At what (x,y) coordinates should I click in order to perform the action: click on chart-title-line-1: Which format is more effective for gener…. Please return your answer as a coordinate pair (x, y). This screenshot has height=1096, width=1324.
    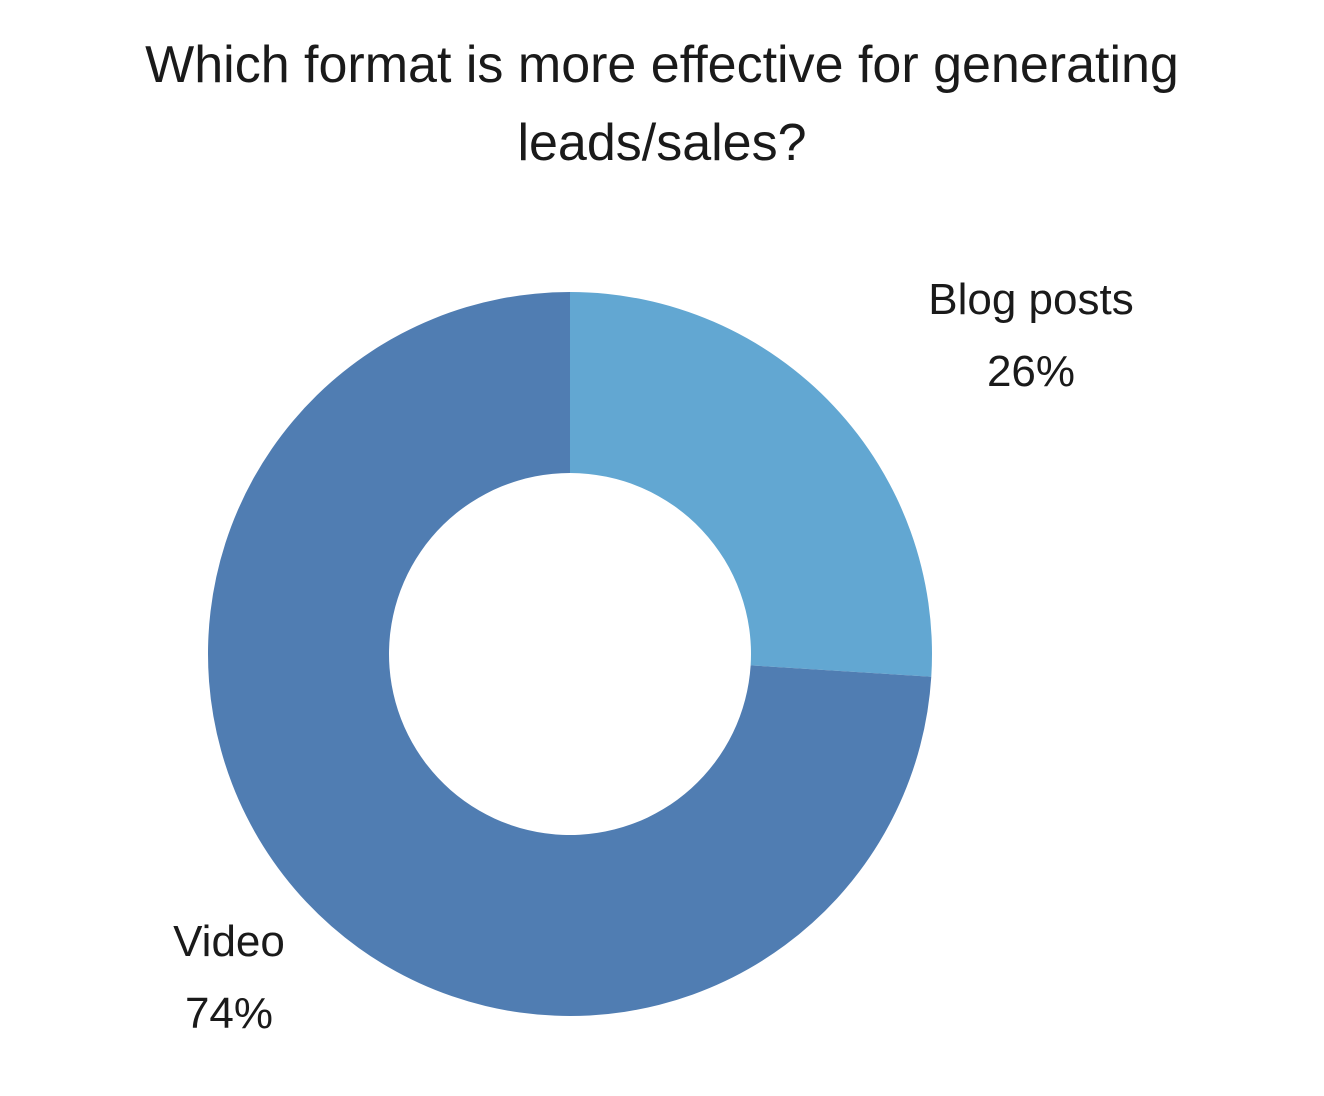
    Looking at the image, I should click on (662, 65).